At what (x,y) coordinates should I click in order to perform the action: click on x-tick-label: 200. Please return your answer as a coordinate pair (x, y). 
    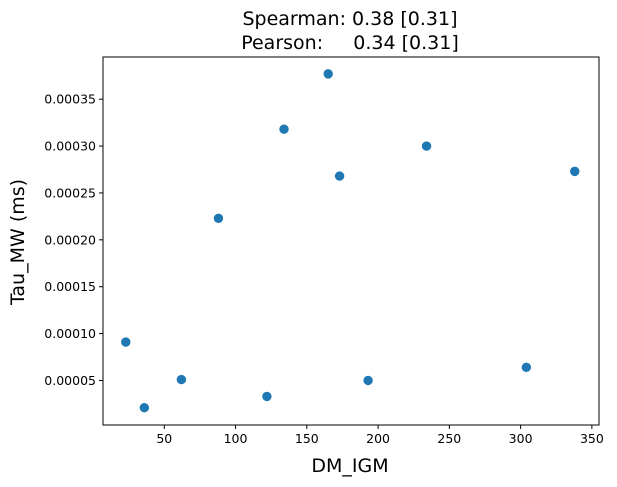
    Looking at the image, I should click on (378, 438).